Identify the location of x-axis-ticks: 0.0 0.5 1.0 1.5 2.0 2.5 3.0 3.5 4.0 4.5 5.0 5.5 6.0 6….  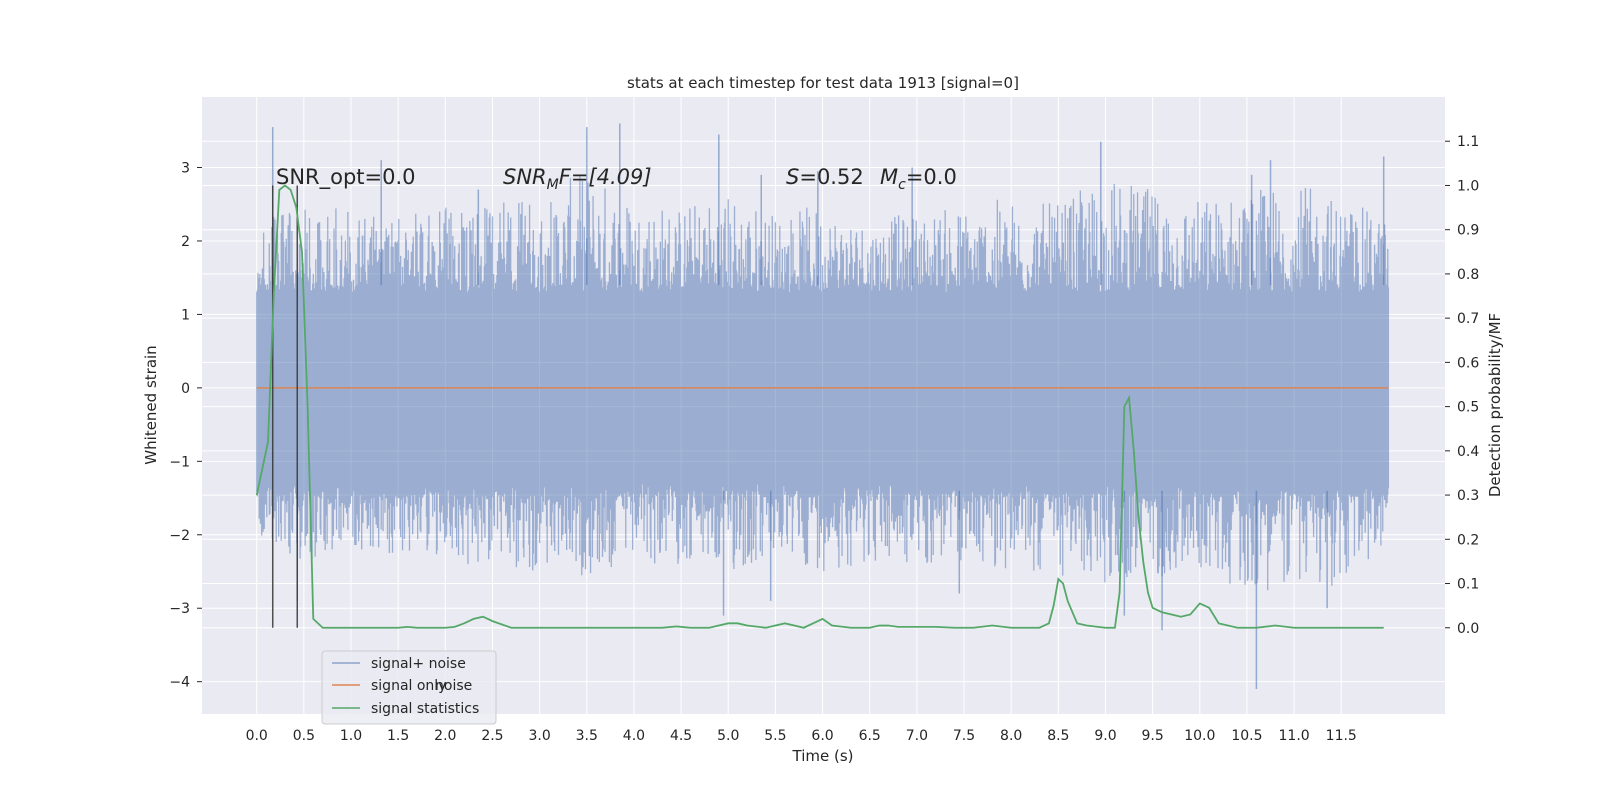
(801, 736).